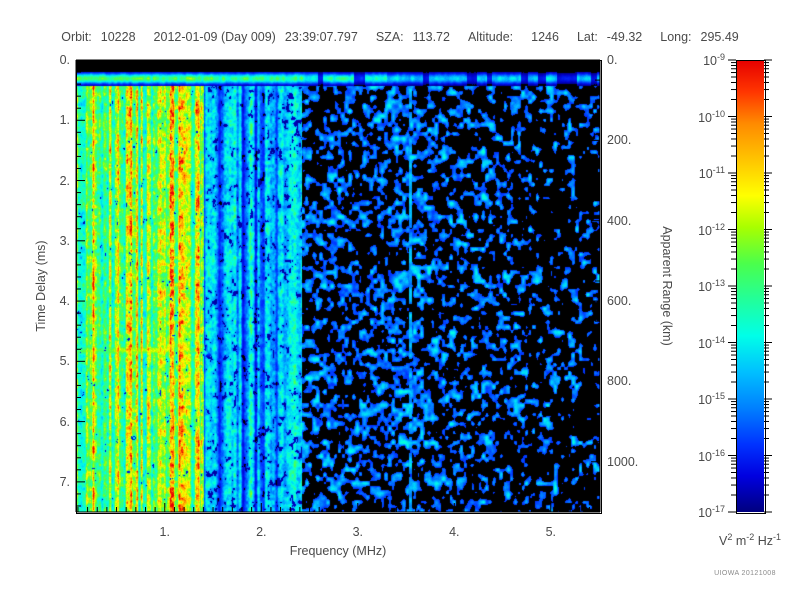 The height and width of the screenshot is (600, 800). What do you see at coordinates (357, 532) in the screenshot?
I see `x-tick-2: 3.` at bounding box center [357, 532].